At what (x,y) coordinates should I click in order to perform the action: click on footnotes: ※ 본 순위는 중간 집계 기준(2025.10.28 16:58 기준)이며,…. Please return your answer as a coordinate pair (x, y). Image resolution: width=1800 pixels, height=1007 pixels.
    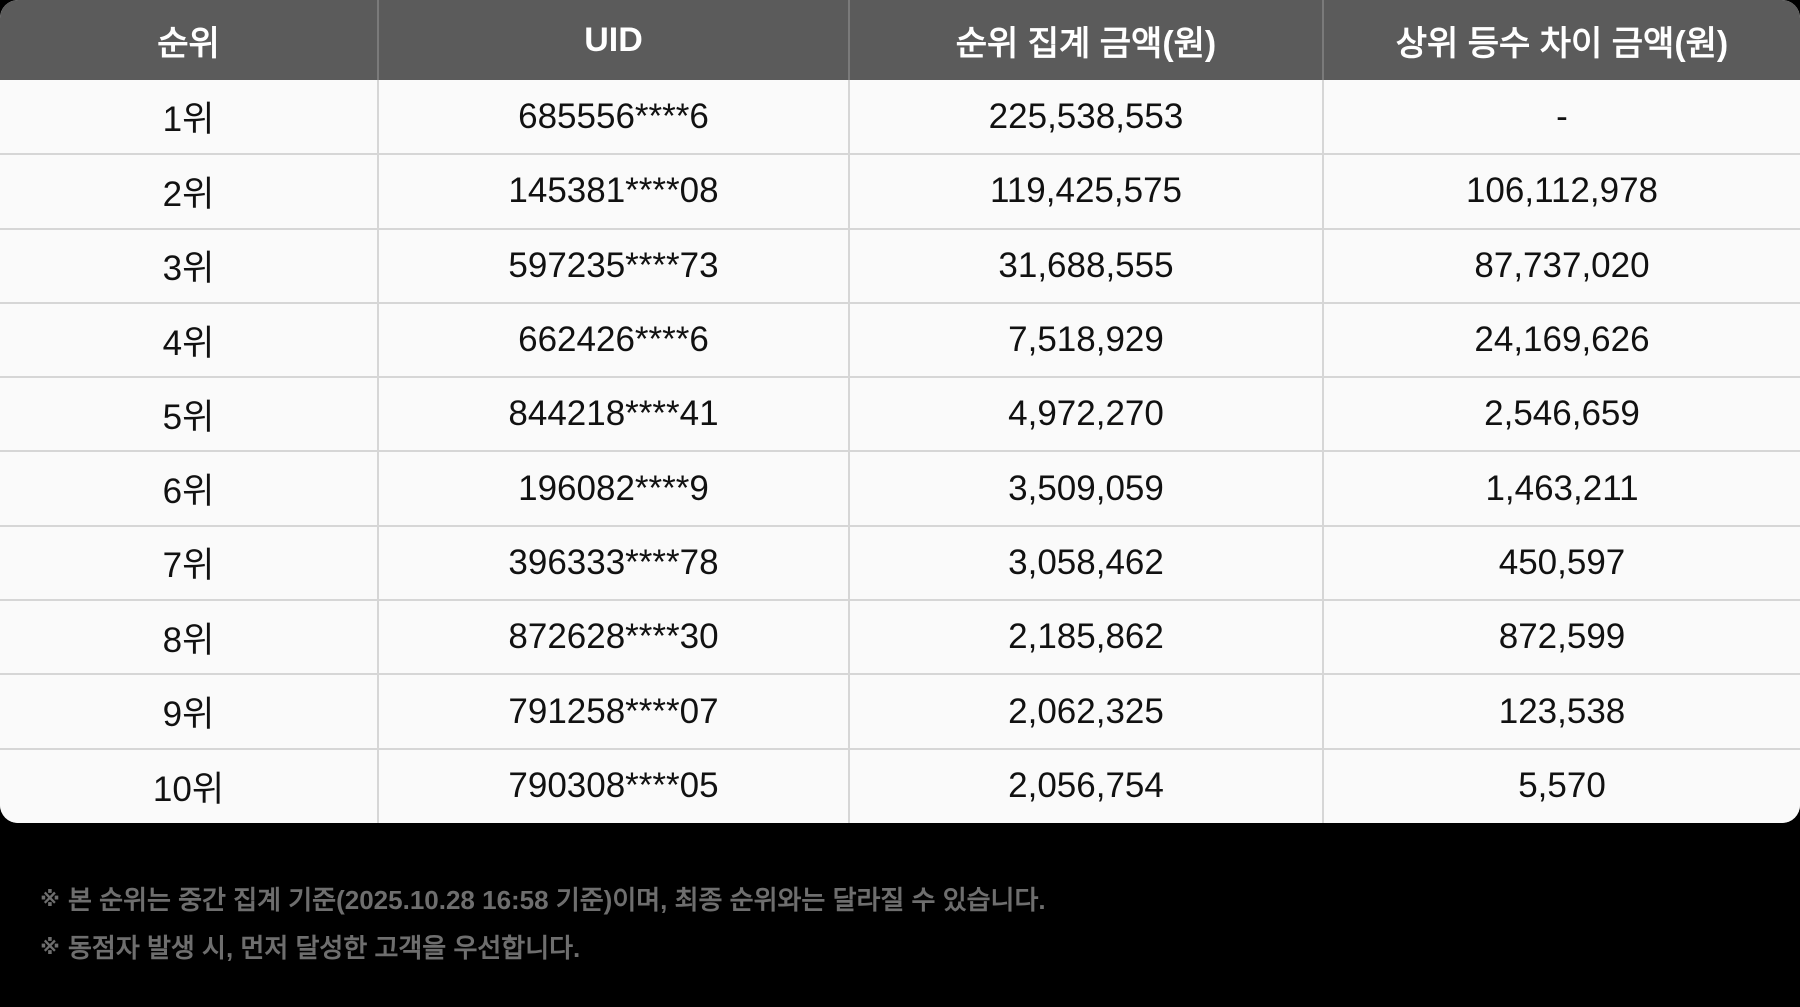
    Looking at the image, I should click on (543, 924).